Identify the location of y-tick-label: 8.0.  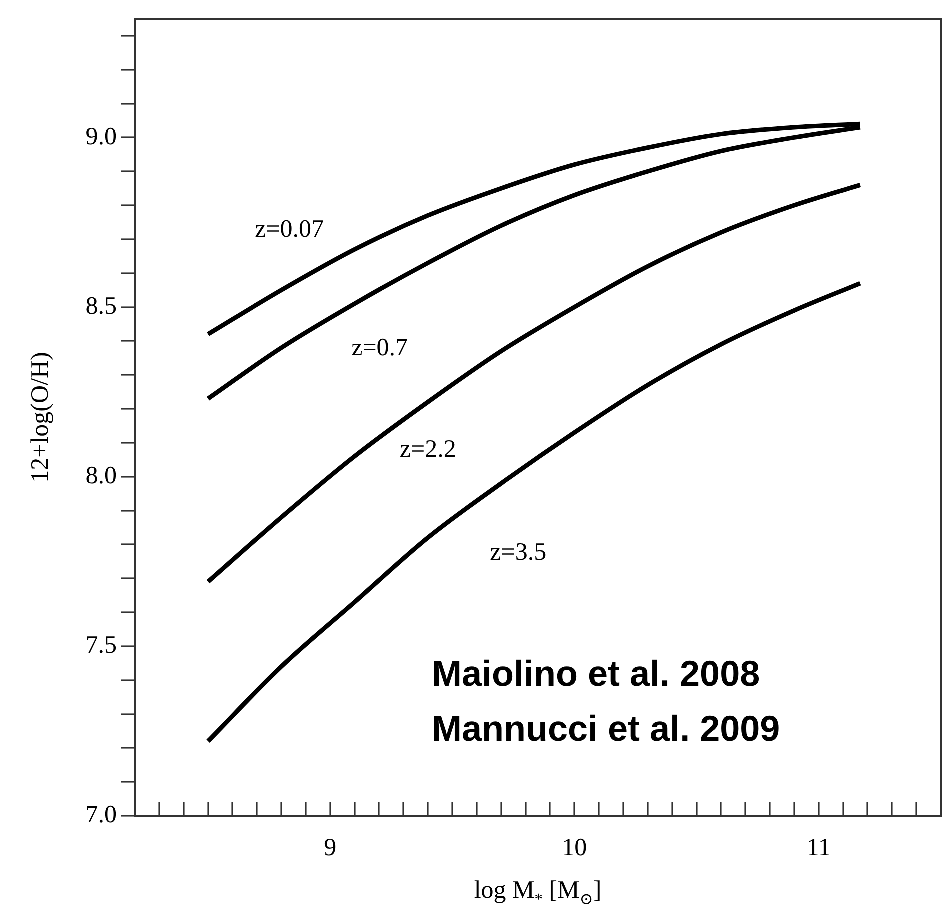
(101, 476).